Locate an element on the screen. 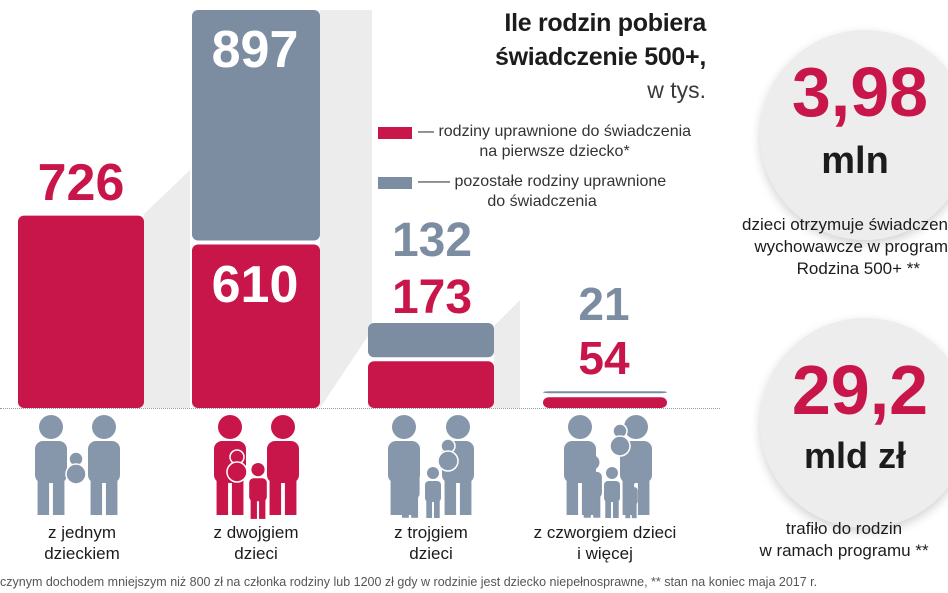 The image size is (948, 593). value-label-first-child: 54 is located at coordinates (604, 358).